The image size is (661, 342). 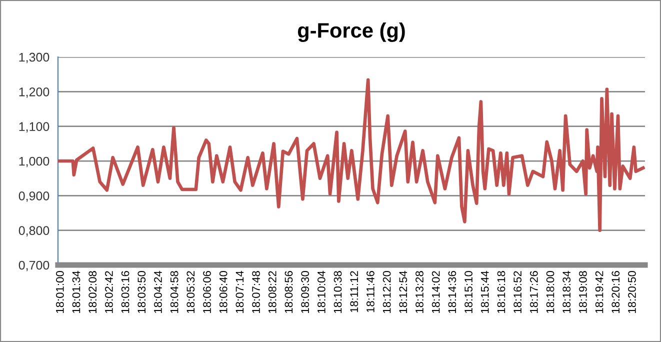 I want to click on x-tick-label: 18:02:42, so click(x=109, y=292).